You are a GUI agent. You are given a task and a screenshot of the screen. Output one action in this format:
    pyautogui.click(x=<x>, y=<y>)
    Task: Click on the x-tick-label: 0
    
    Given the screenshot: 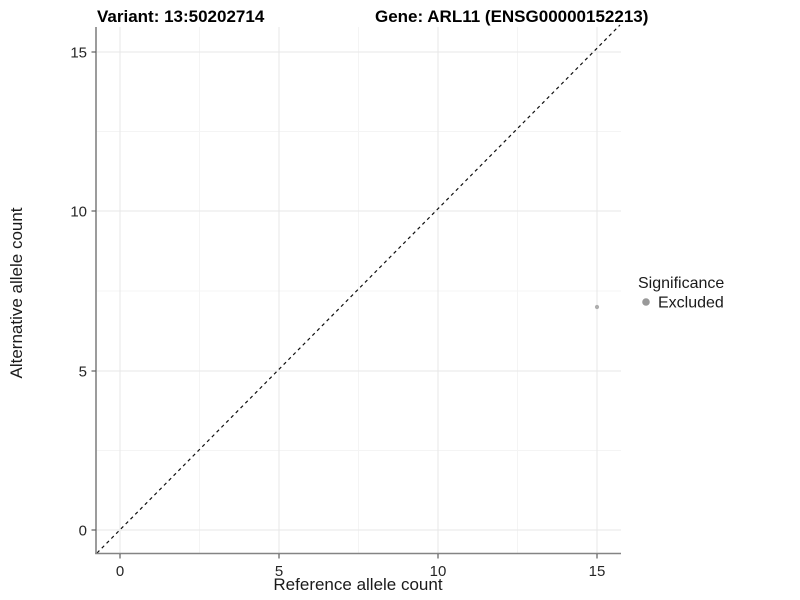 What is the action you would take?
    pyautogui.click(x=120, y=571)
    